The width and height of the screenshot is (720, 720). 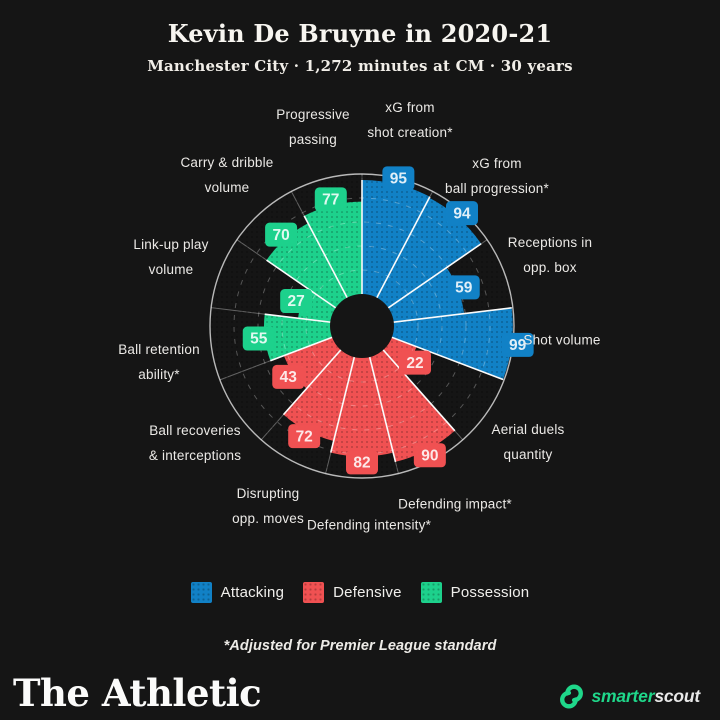 What do you see at coordinates (409, 120) in the screenshot?
I see `category-label: xG from shot creation*` at bounding box center [409, 120].